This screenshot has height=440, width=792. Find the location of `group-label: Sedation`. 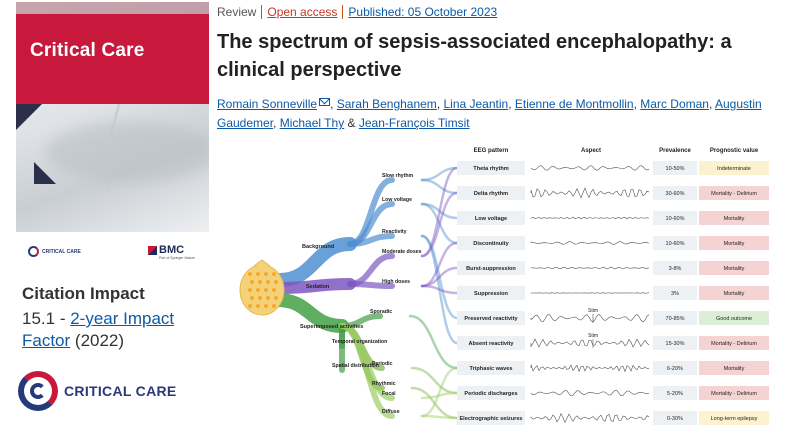

group-label: Sedation is located at coordinates (318, 287).